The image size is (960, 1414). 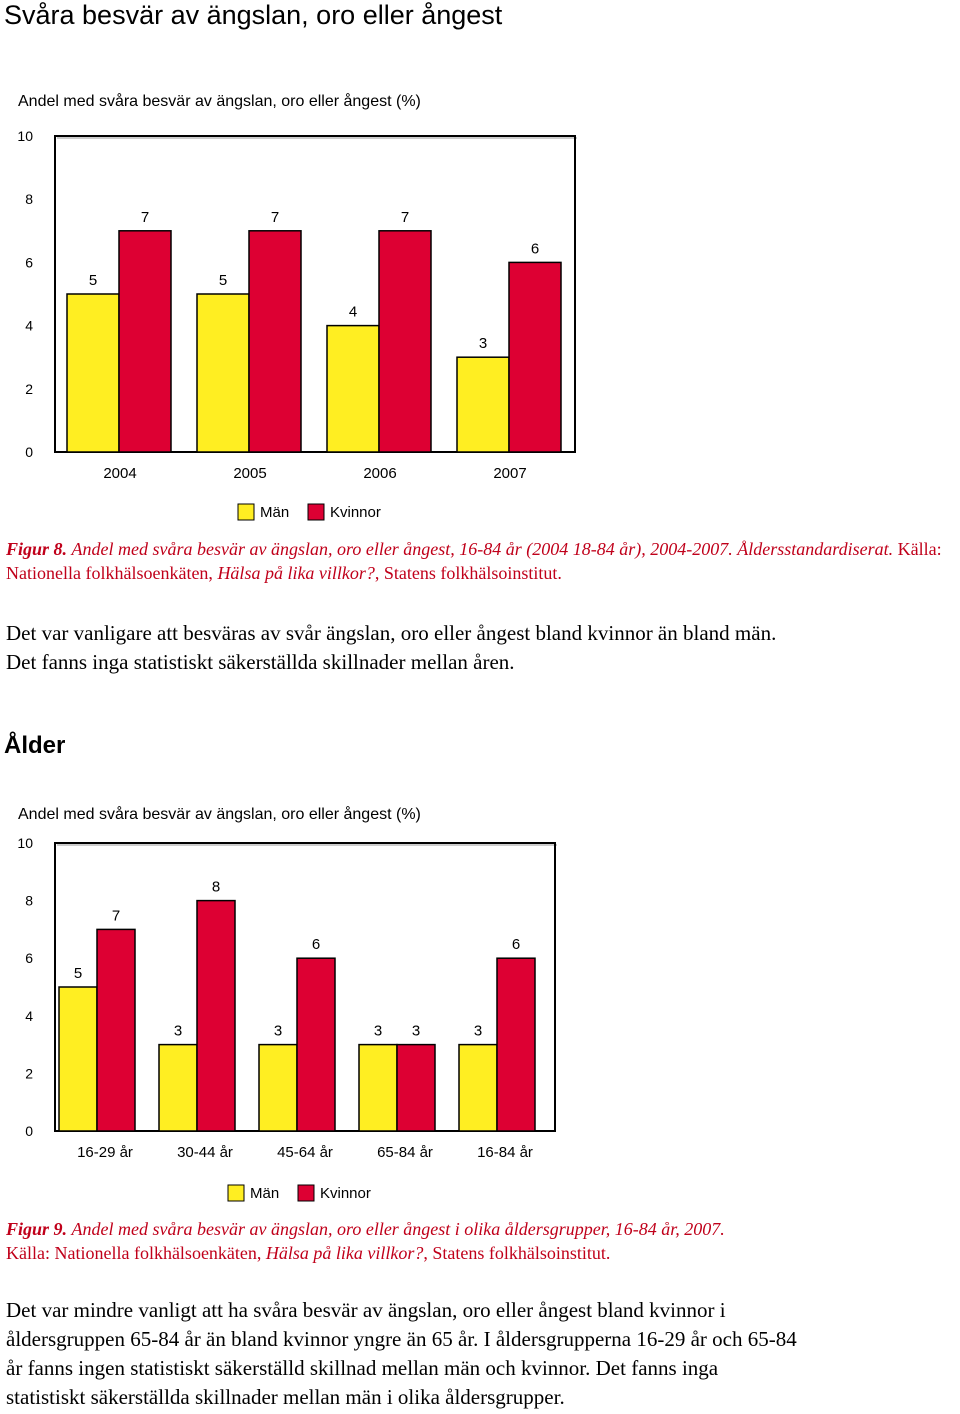 I want to click on figure-9-label: Figur 9., so click(x=37, y=1229).